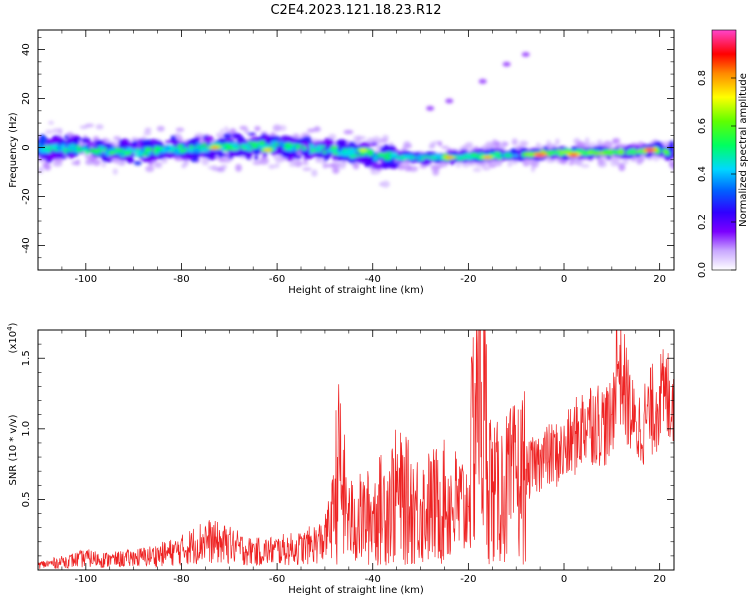 The height and width of the screenshot is (600, 750). What do you see at coordinates (356, 590) in the screenshot?
I see `snr-x-label: Height of straight line (km)` at bounding box center [356, 590].